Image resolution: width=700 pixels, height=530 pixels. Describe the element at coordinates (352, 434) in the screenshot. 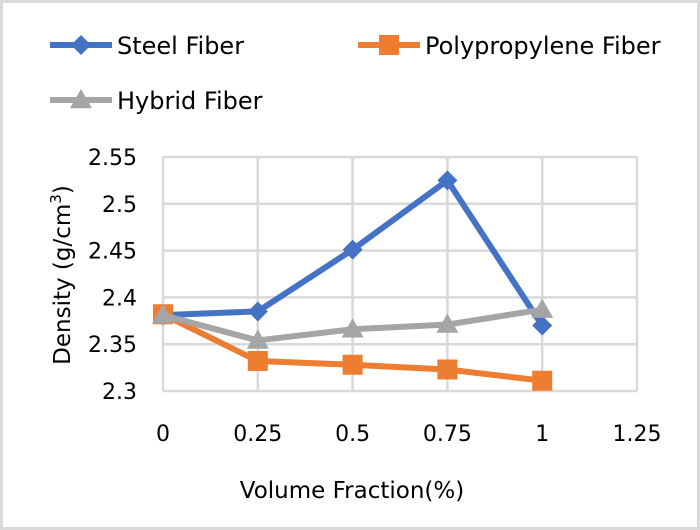

I see `x-tick-label: 0.5` at that location.